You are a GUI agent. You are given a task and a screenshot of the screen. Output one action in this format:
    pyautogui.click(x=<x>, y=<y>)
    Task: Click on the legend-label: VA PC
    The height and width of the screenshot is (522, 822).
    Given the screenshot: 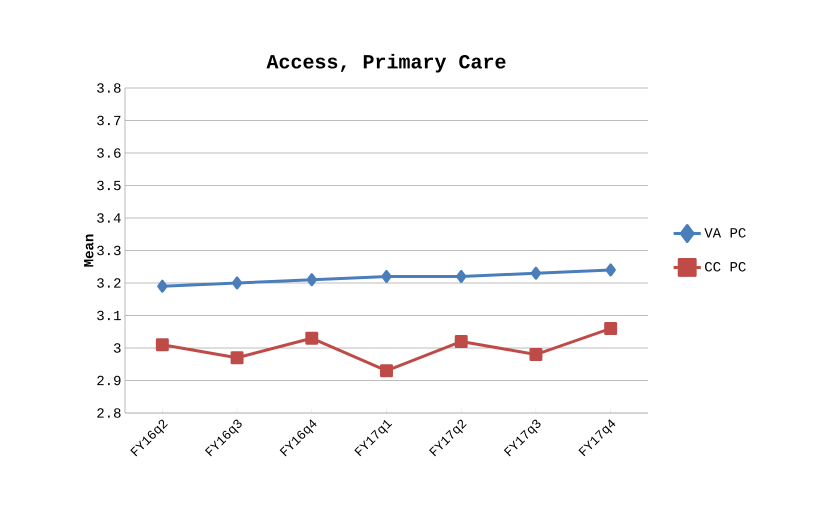 What is the action you would take?
    pyautogui.click(x=725, y=233)
    